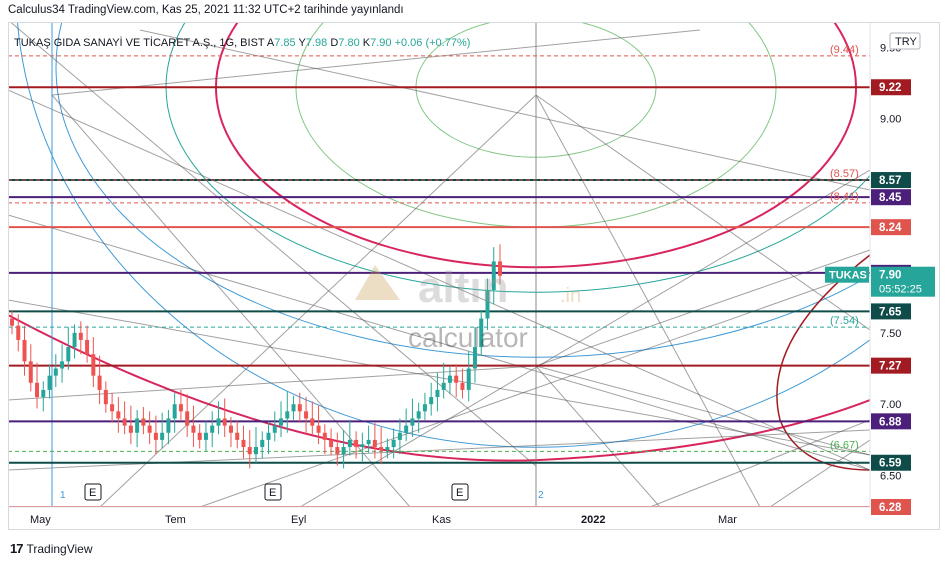  What do you see at coordinates (570, 296) in the screenshot?
I see `watermark-tld: .in` at bounding box center [570, 296].